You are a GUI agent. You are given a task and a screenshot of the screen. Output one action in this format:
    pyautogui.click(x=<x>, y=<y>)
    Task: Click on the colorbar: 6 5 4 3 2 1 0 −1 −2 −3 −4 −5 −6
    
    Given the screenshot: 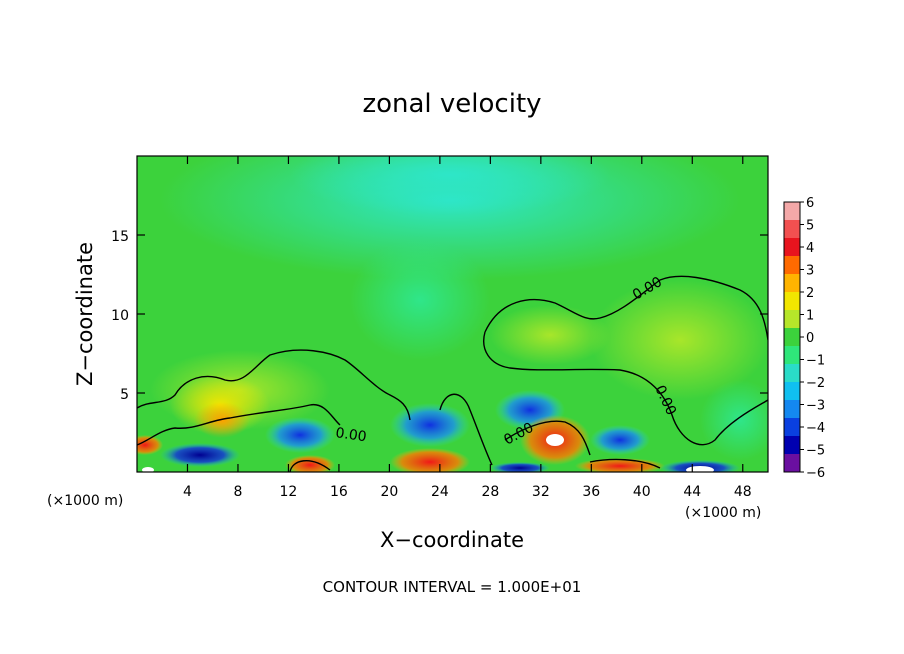 What is the action you would take?
    pyautogui.click(x=804, y=338)
    